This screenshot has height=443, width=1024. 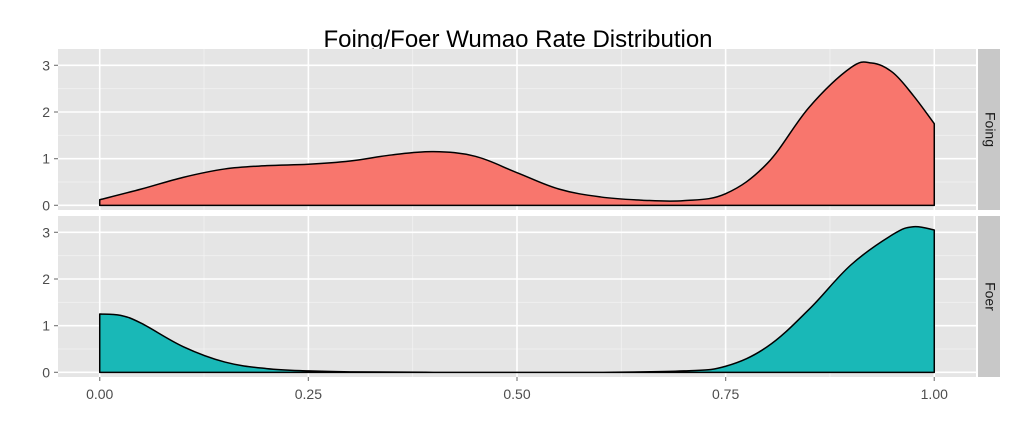 I want to click on x-axis: 0.00 0.25 0.50 0.75 1.00, so click(x=517, y=389).